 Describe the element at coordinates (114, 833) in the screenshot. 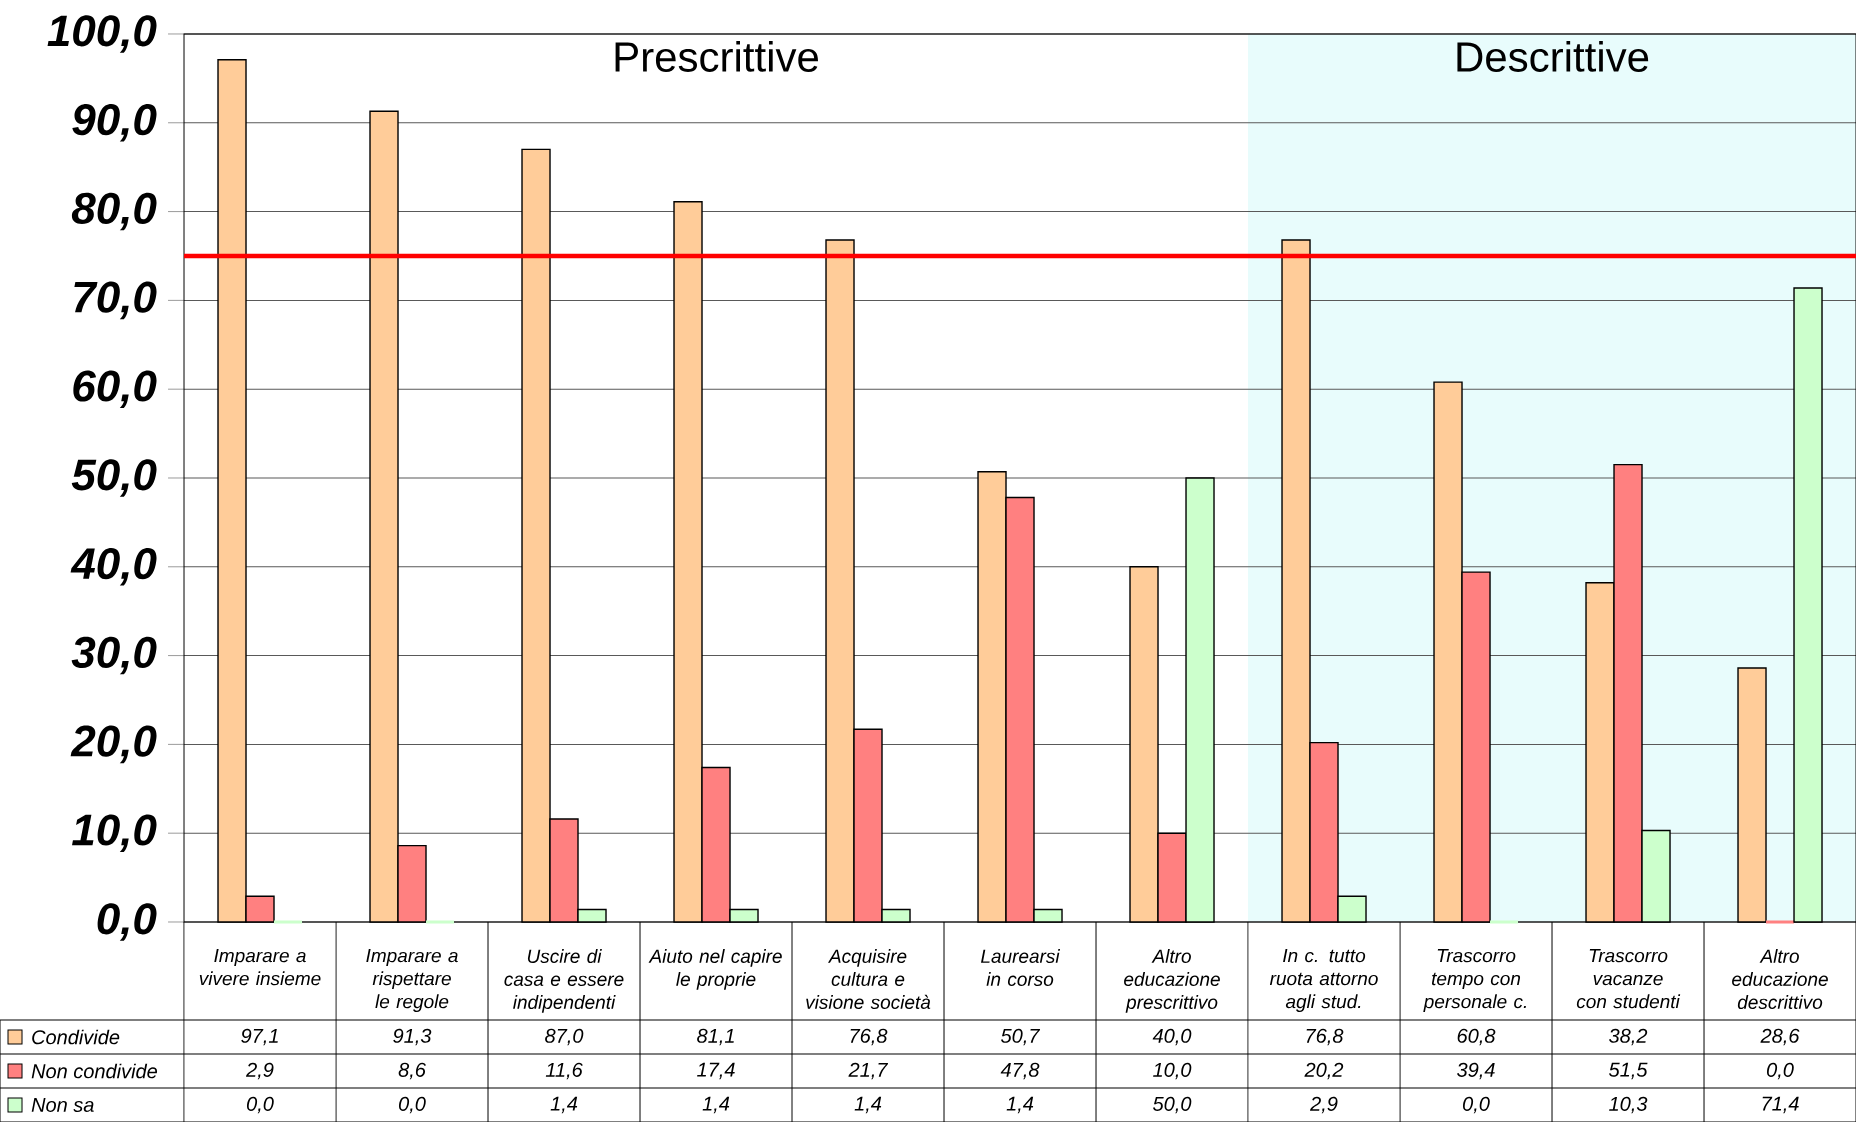

I see `y-tick-label: 10,0` at that location.